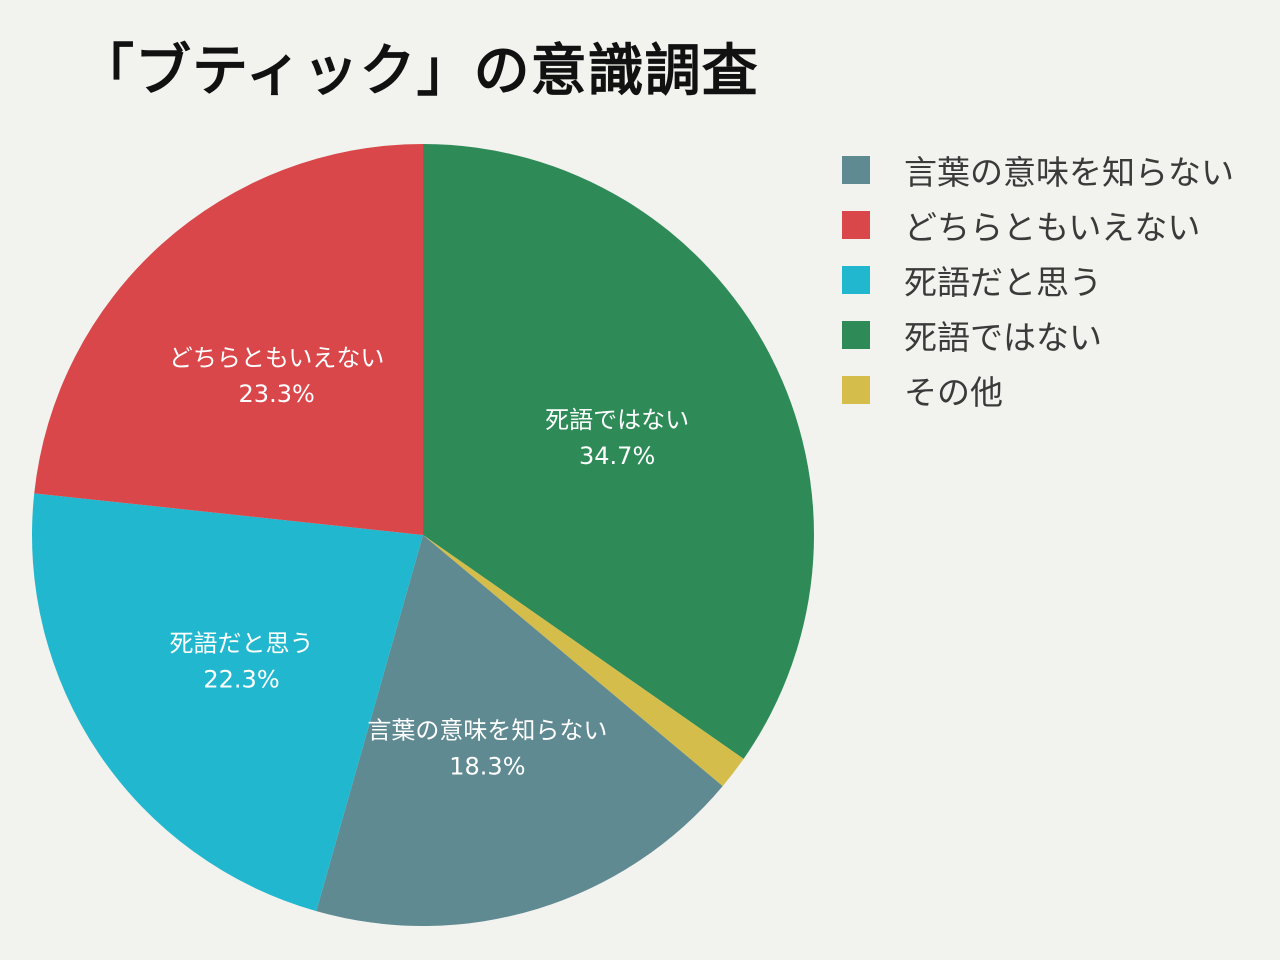 This screenshot has height=960, width=1280. Describe the element at coordinates (277, 358) in the screenshot. I see `slice-label: どちらともいえない` at that location.